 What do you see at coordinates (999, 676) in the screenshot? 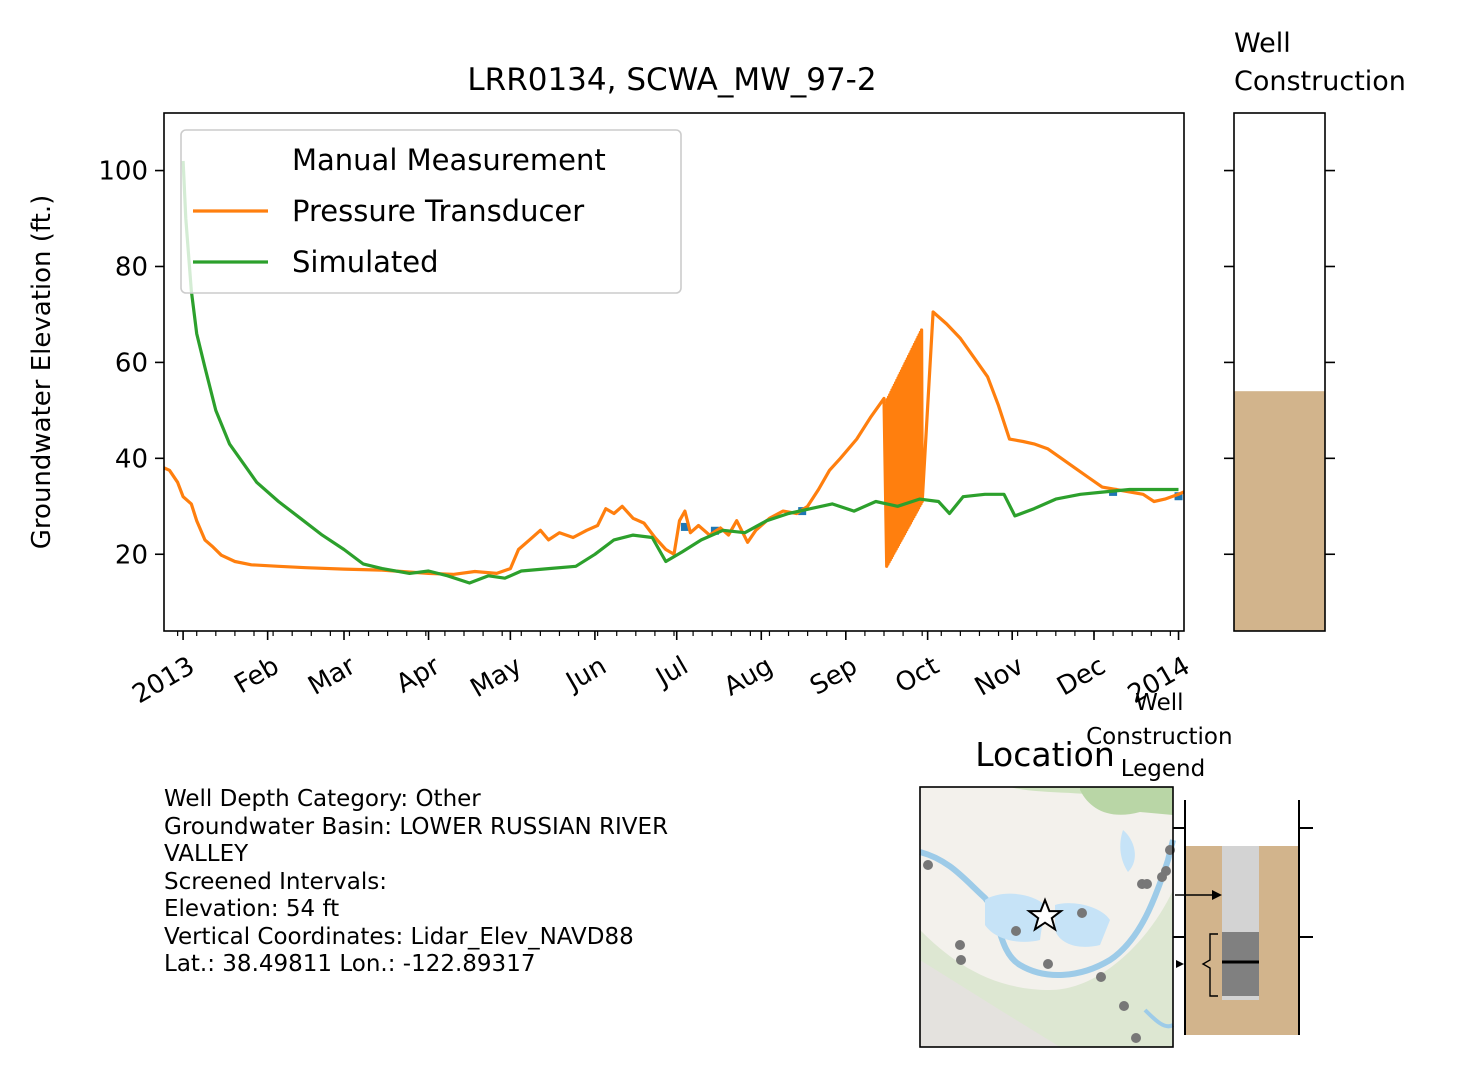
I see `x-tick-label: Nov` at bounding box center [999, 676].